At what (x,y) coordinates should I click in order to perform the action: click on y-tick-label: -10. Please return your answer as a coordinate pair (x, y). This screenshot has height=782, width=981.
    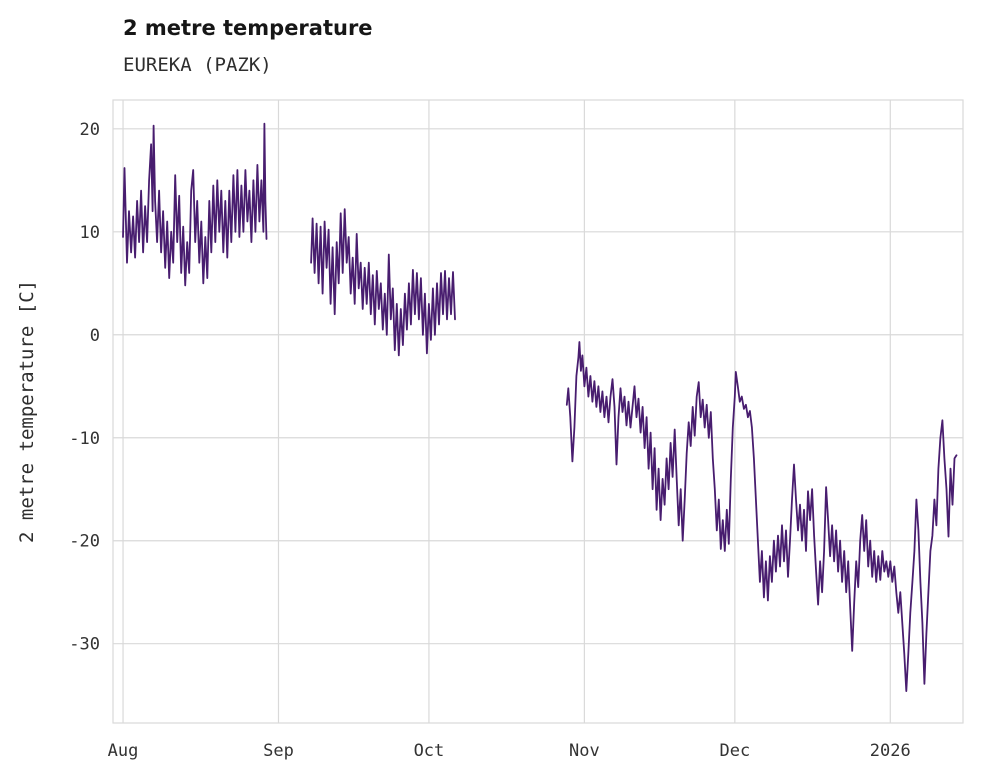
    Looking at the image, I should click on (84, 439).